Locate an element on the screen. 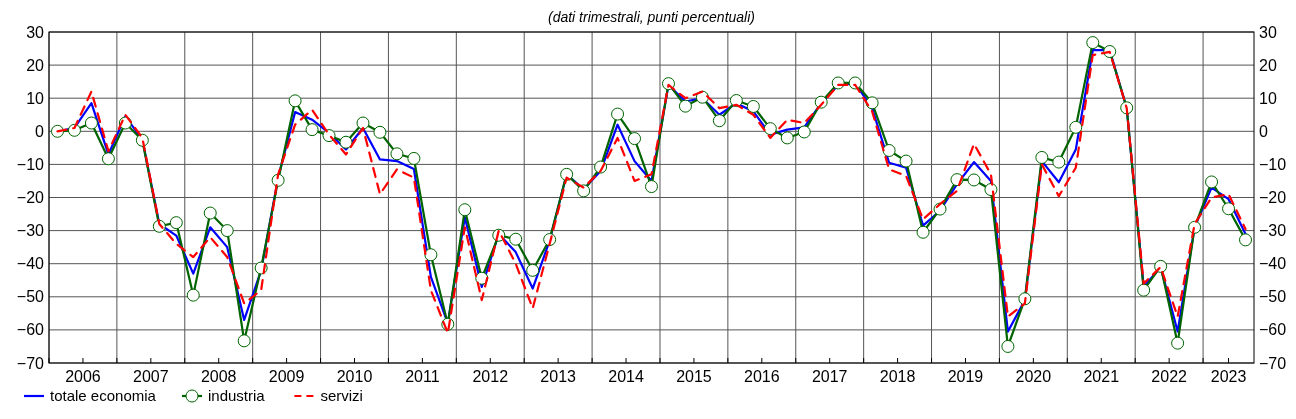  legend-label: servizi is located at coordinates (341, 395).